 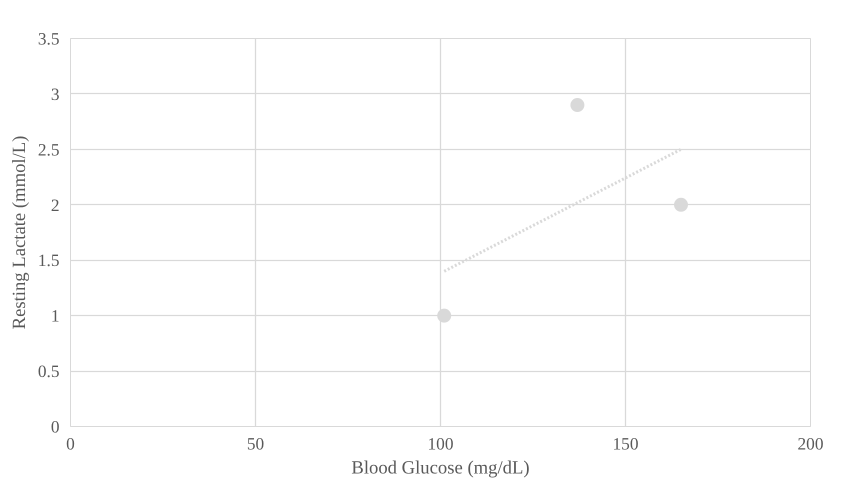 What do you see at coordinates (55, 316) in the screenshot?
I see `y-tick-label: 1` at bounding box center [55, 316].